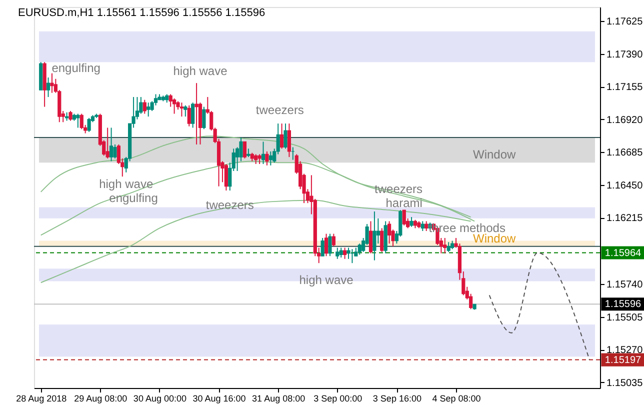 Image resolution: width=644 pixels, height=408 pixels. I want to click on ref-line-label: 1.15964, so click(623, 253).